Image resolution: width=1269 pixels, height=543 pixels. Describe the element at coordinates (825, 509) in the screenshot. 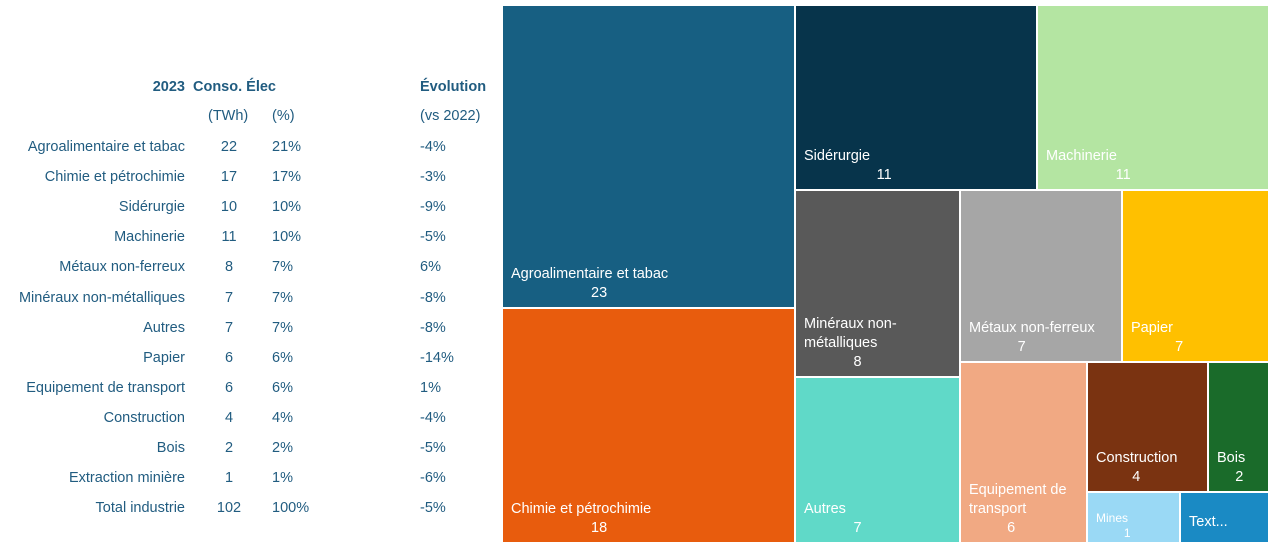

I see `cell-name: Autres` at that location.